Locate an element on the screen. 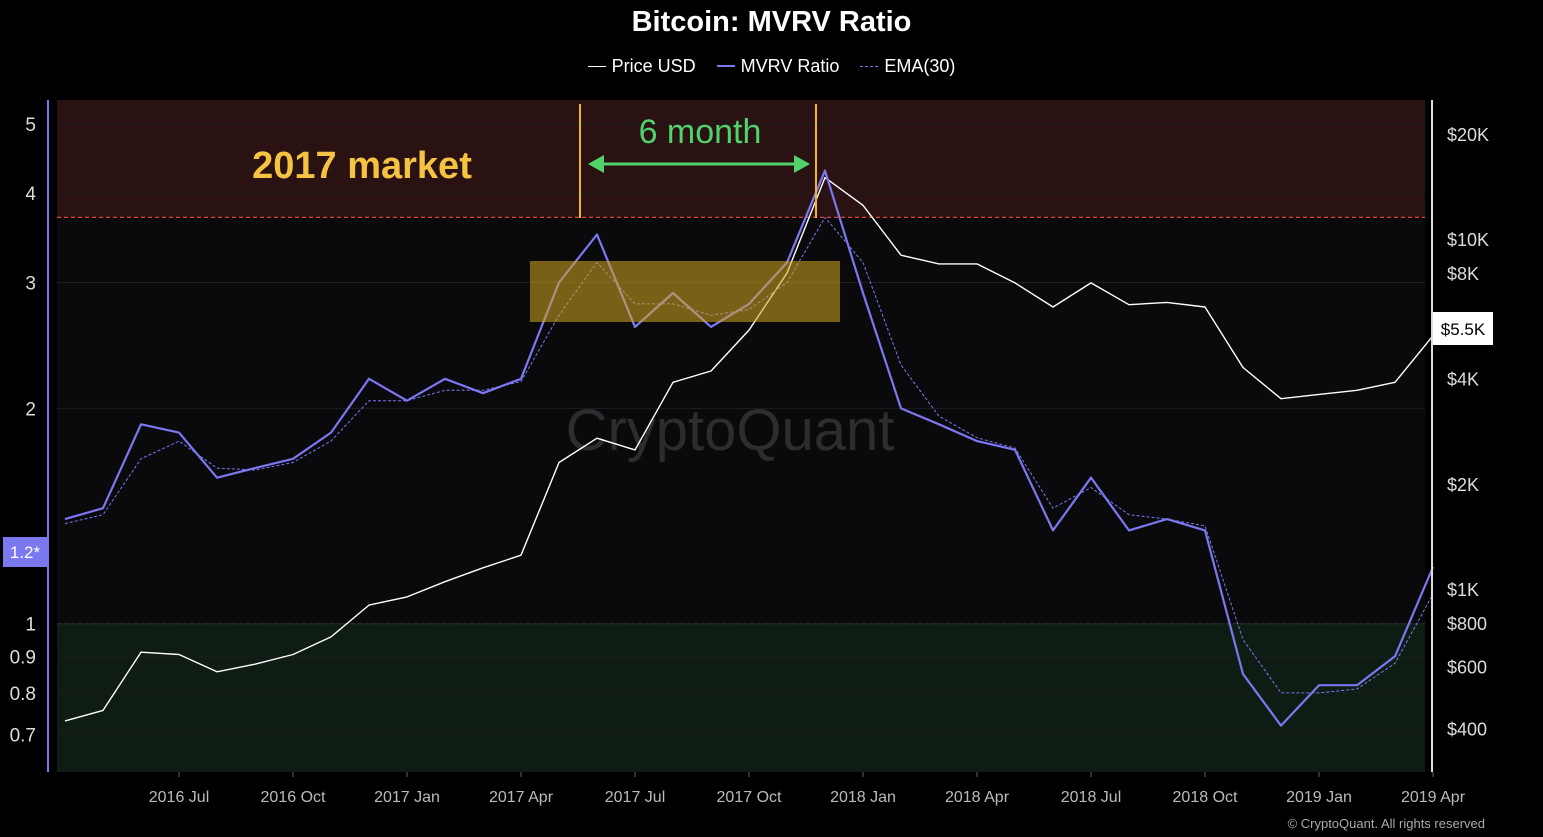  y-right-tick-label: $8K is located at coordinates (1463, 274).